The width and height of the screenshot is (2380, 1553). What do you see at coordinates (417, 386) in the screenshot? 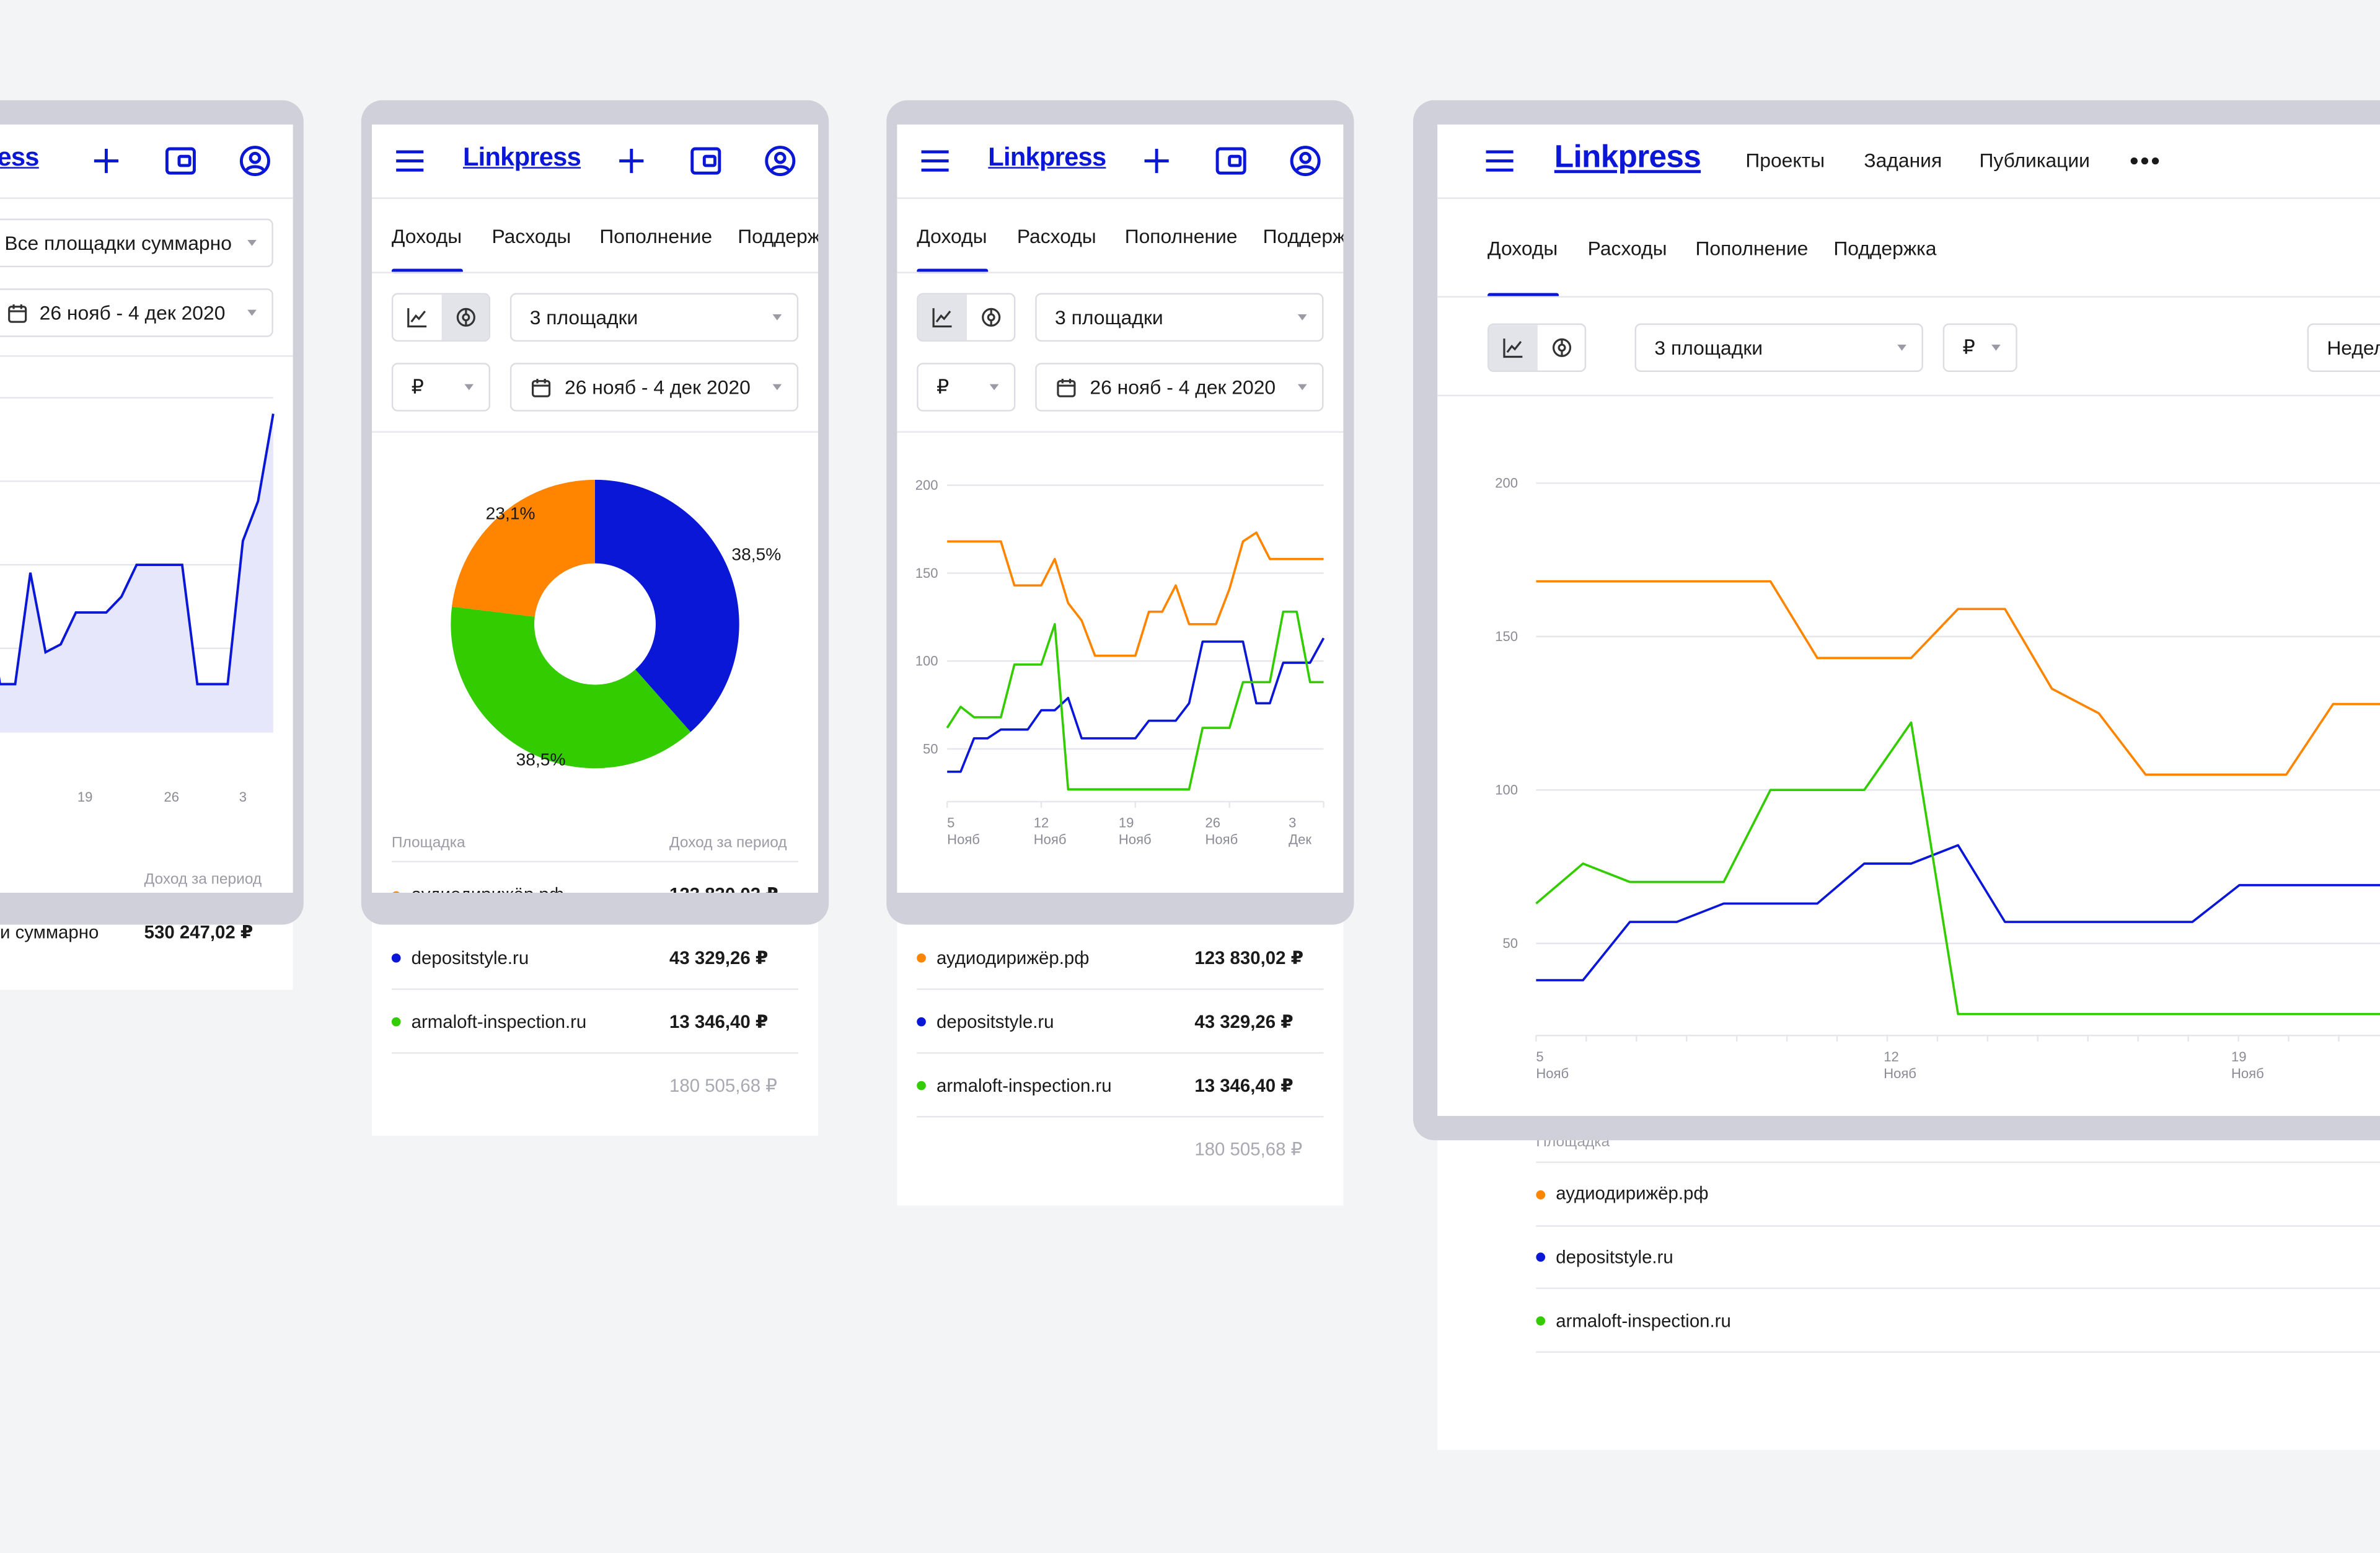
I see `currency-select-label: ₽` at bounding box center [417, 386].